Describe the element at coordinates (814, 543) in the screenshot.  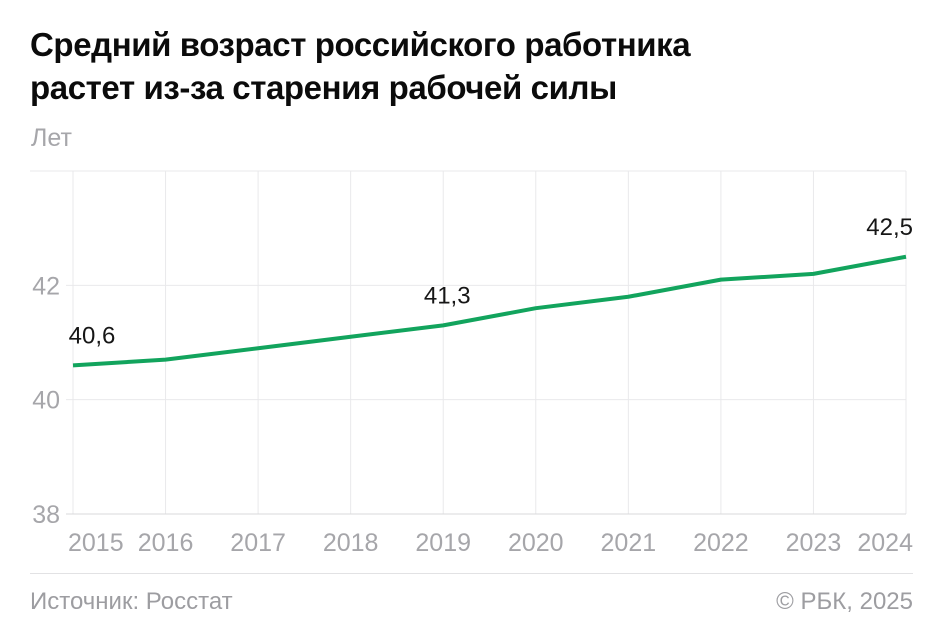
I see `x-tick-label: 2023` at that location.